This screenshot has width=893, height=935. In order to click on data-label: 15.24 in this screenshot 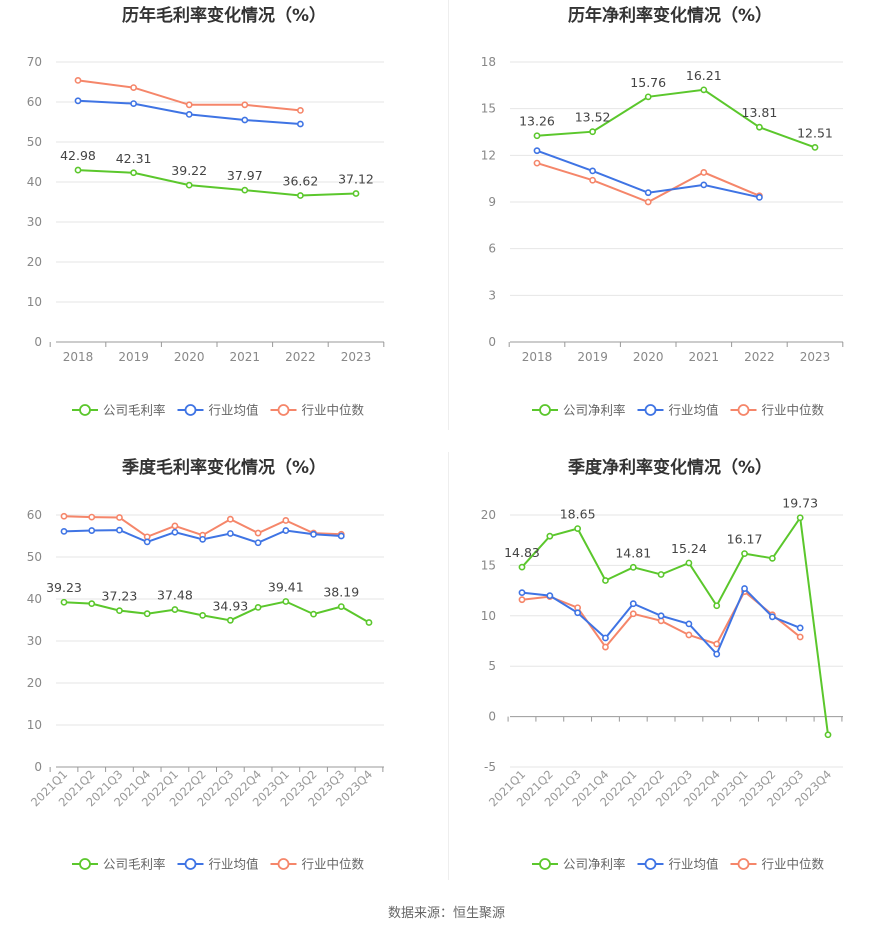, I will do `click(689, 548)`.